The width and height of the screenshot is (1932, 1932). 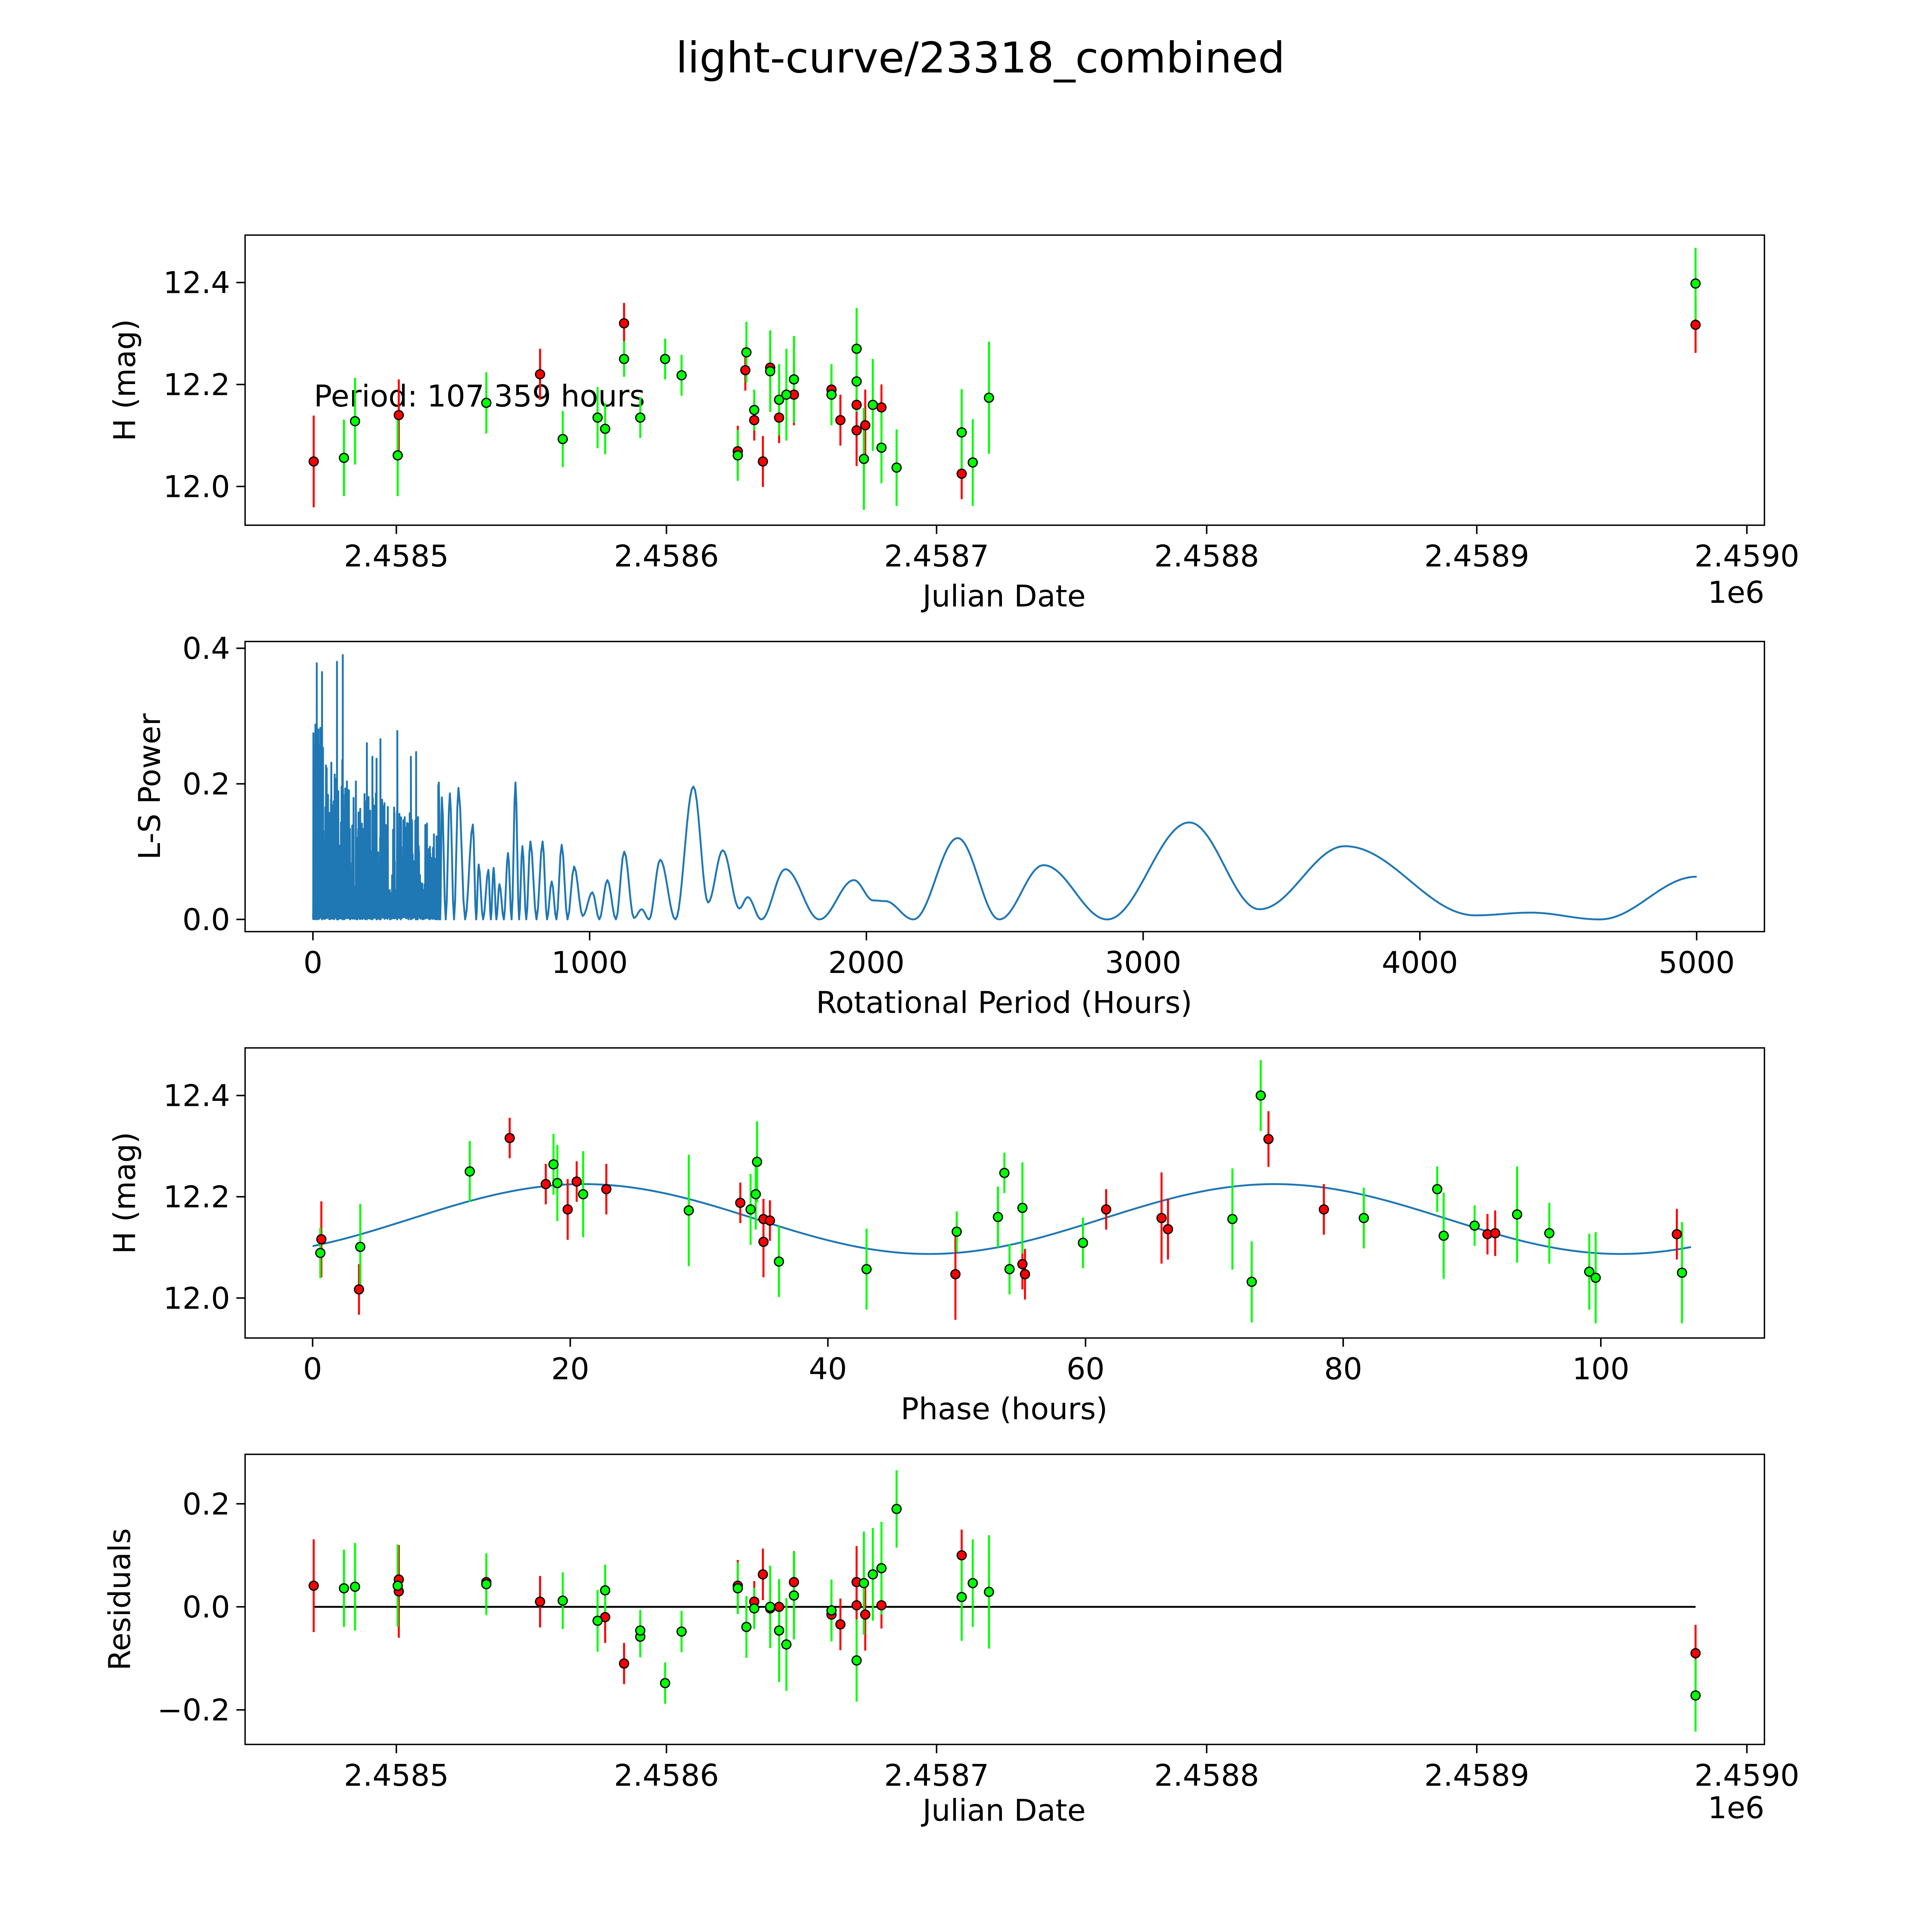 I want to click on residuals-ytick-label: 0.2, so click(x=206, y=1504).